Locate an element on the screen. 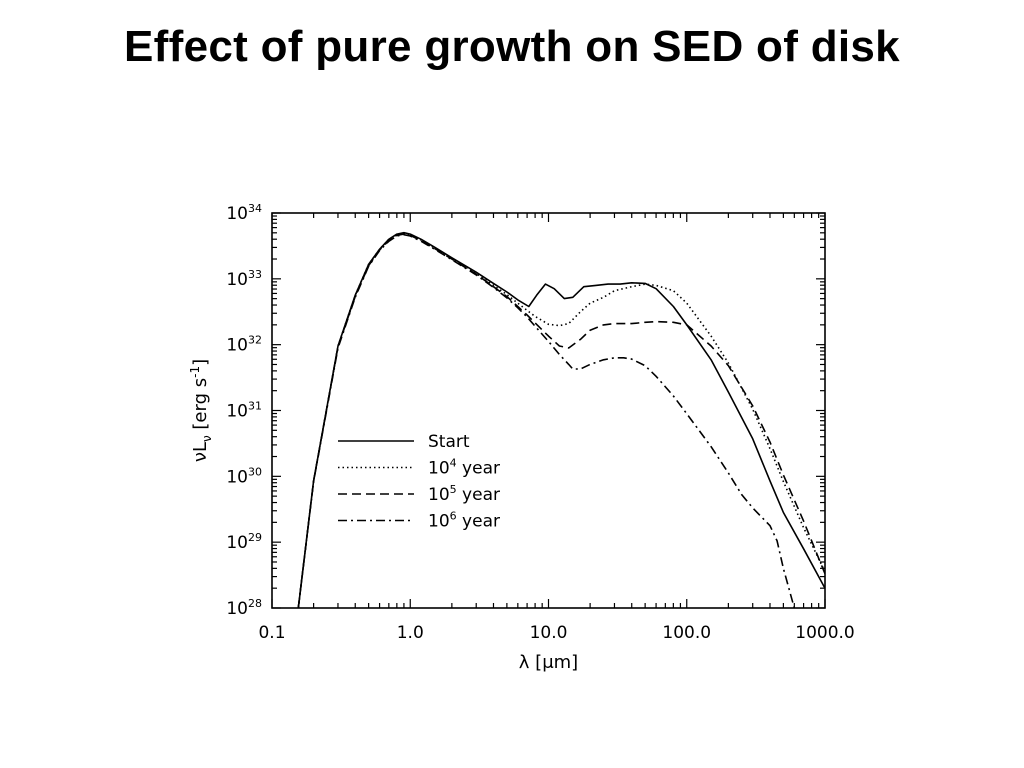 The image size is (1024, 768). y-tick-label: 1034 is located at coordinates (244, 213).